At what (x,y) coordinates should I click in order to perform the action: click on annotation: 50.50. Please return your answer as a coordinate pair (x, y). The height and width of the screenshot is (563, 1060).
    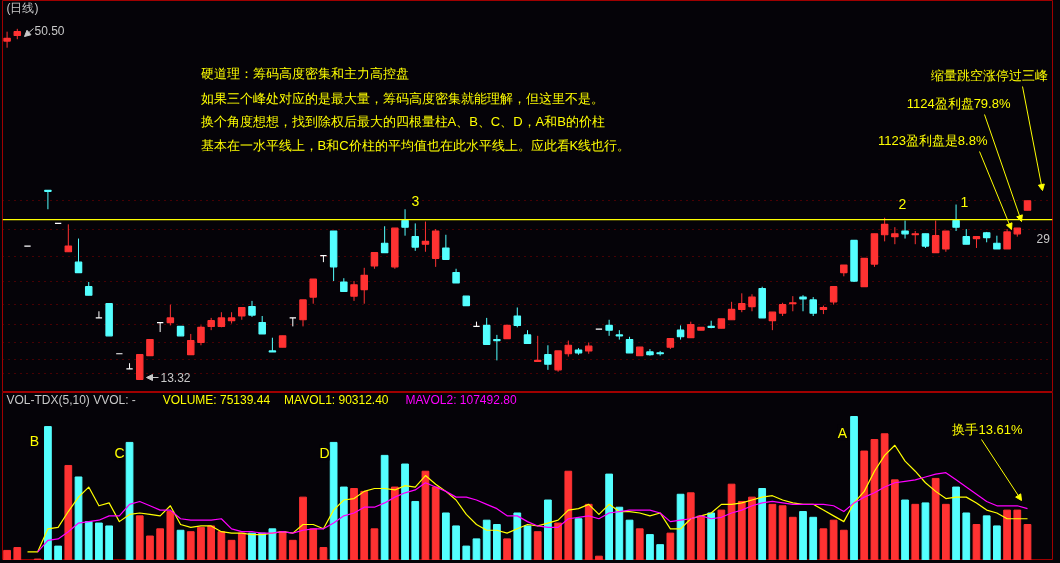
    Looking at the image, I should click on (49, 31).